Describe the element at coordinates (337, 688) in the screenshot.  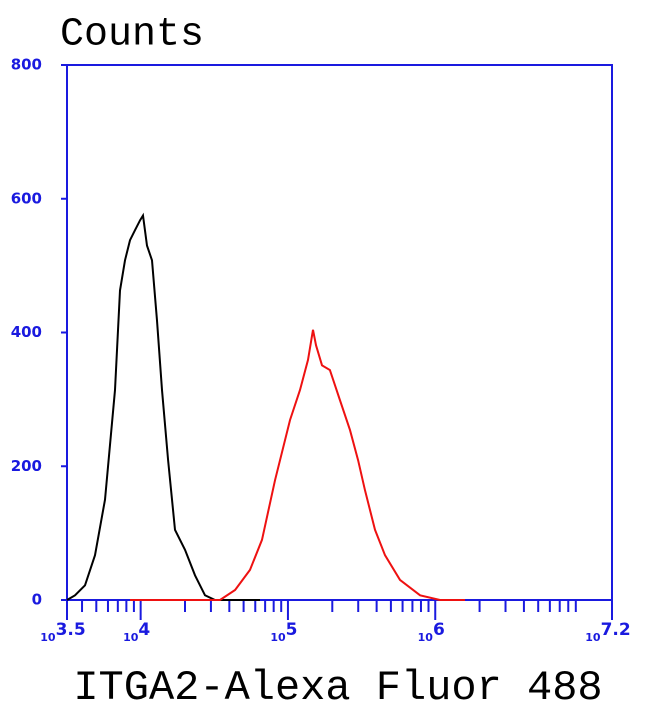
I see `x-axis-label: ITGA2-Alexa Fluor 488` at that location.